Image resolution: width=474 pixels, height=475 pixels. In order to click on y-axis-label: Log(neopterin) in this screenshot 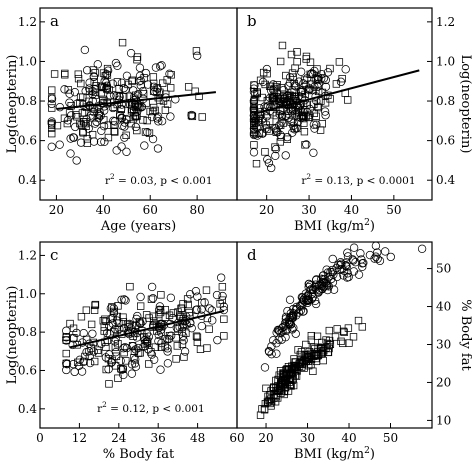, I will do `click(12, 104)`.